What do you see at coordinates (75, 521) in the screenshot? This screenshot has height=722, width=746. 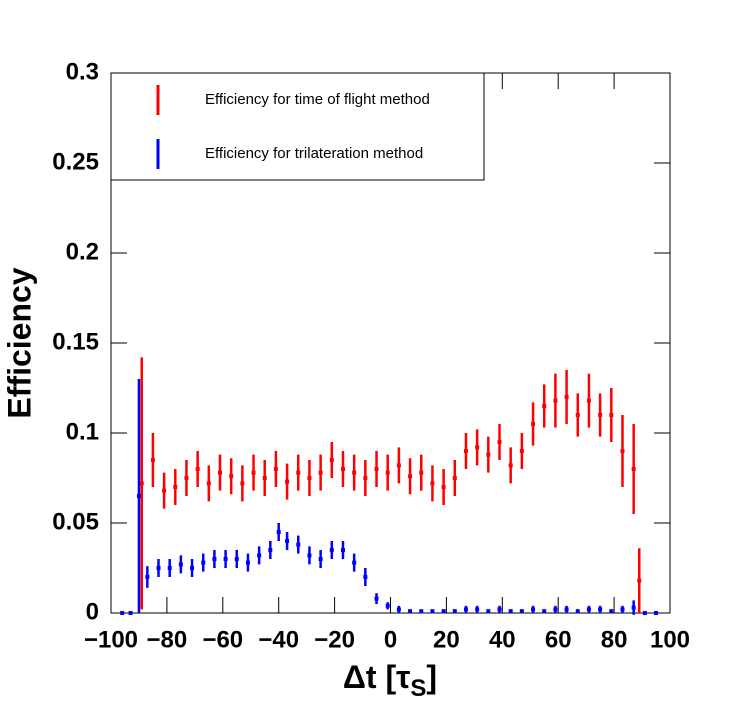 I see `y-tick-label: 0.05` at bounding box center [75, 521].